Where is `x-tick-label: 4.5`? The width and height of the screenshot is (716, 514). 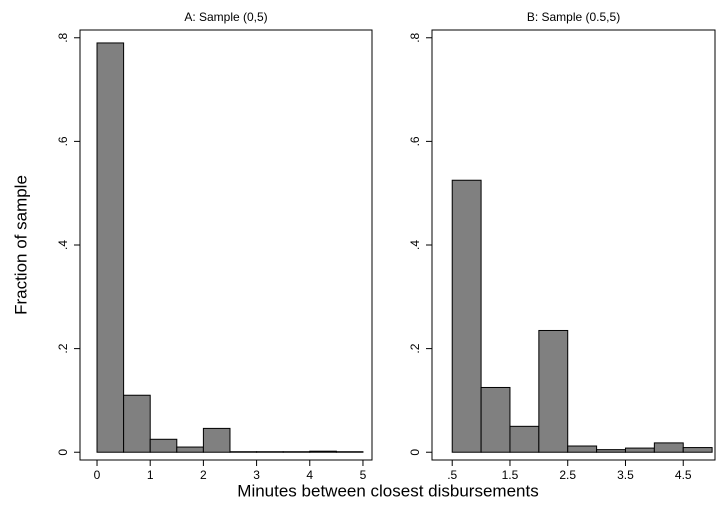
x-tick-label: 4.5 is located at coordinates (683, 475).